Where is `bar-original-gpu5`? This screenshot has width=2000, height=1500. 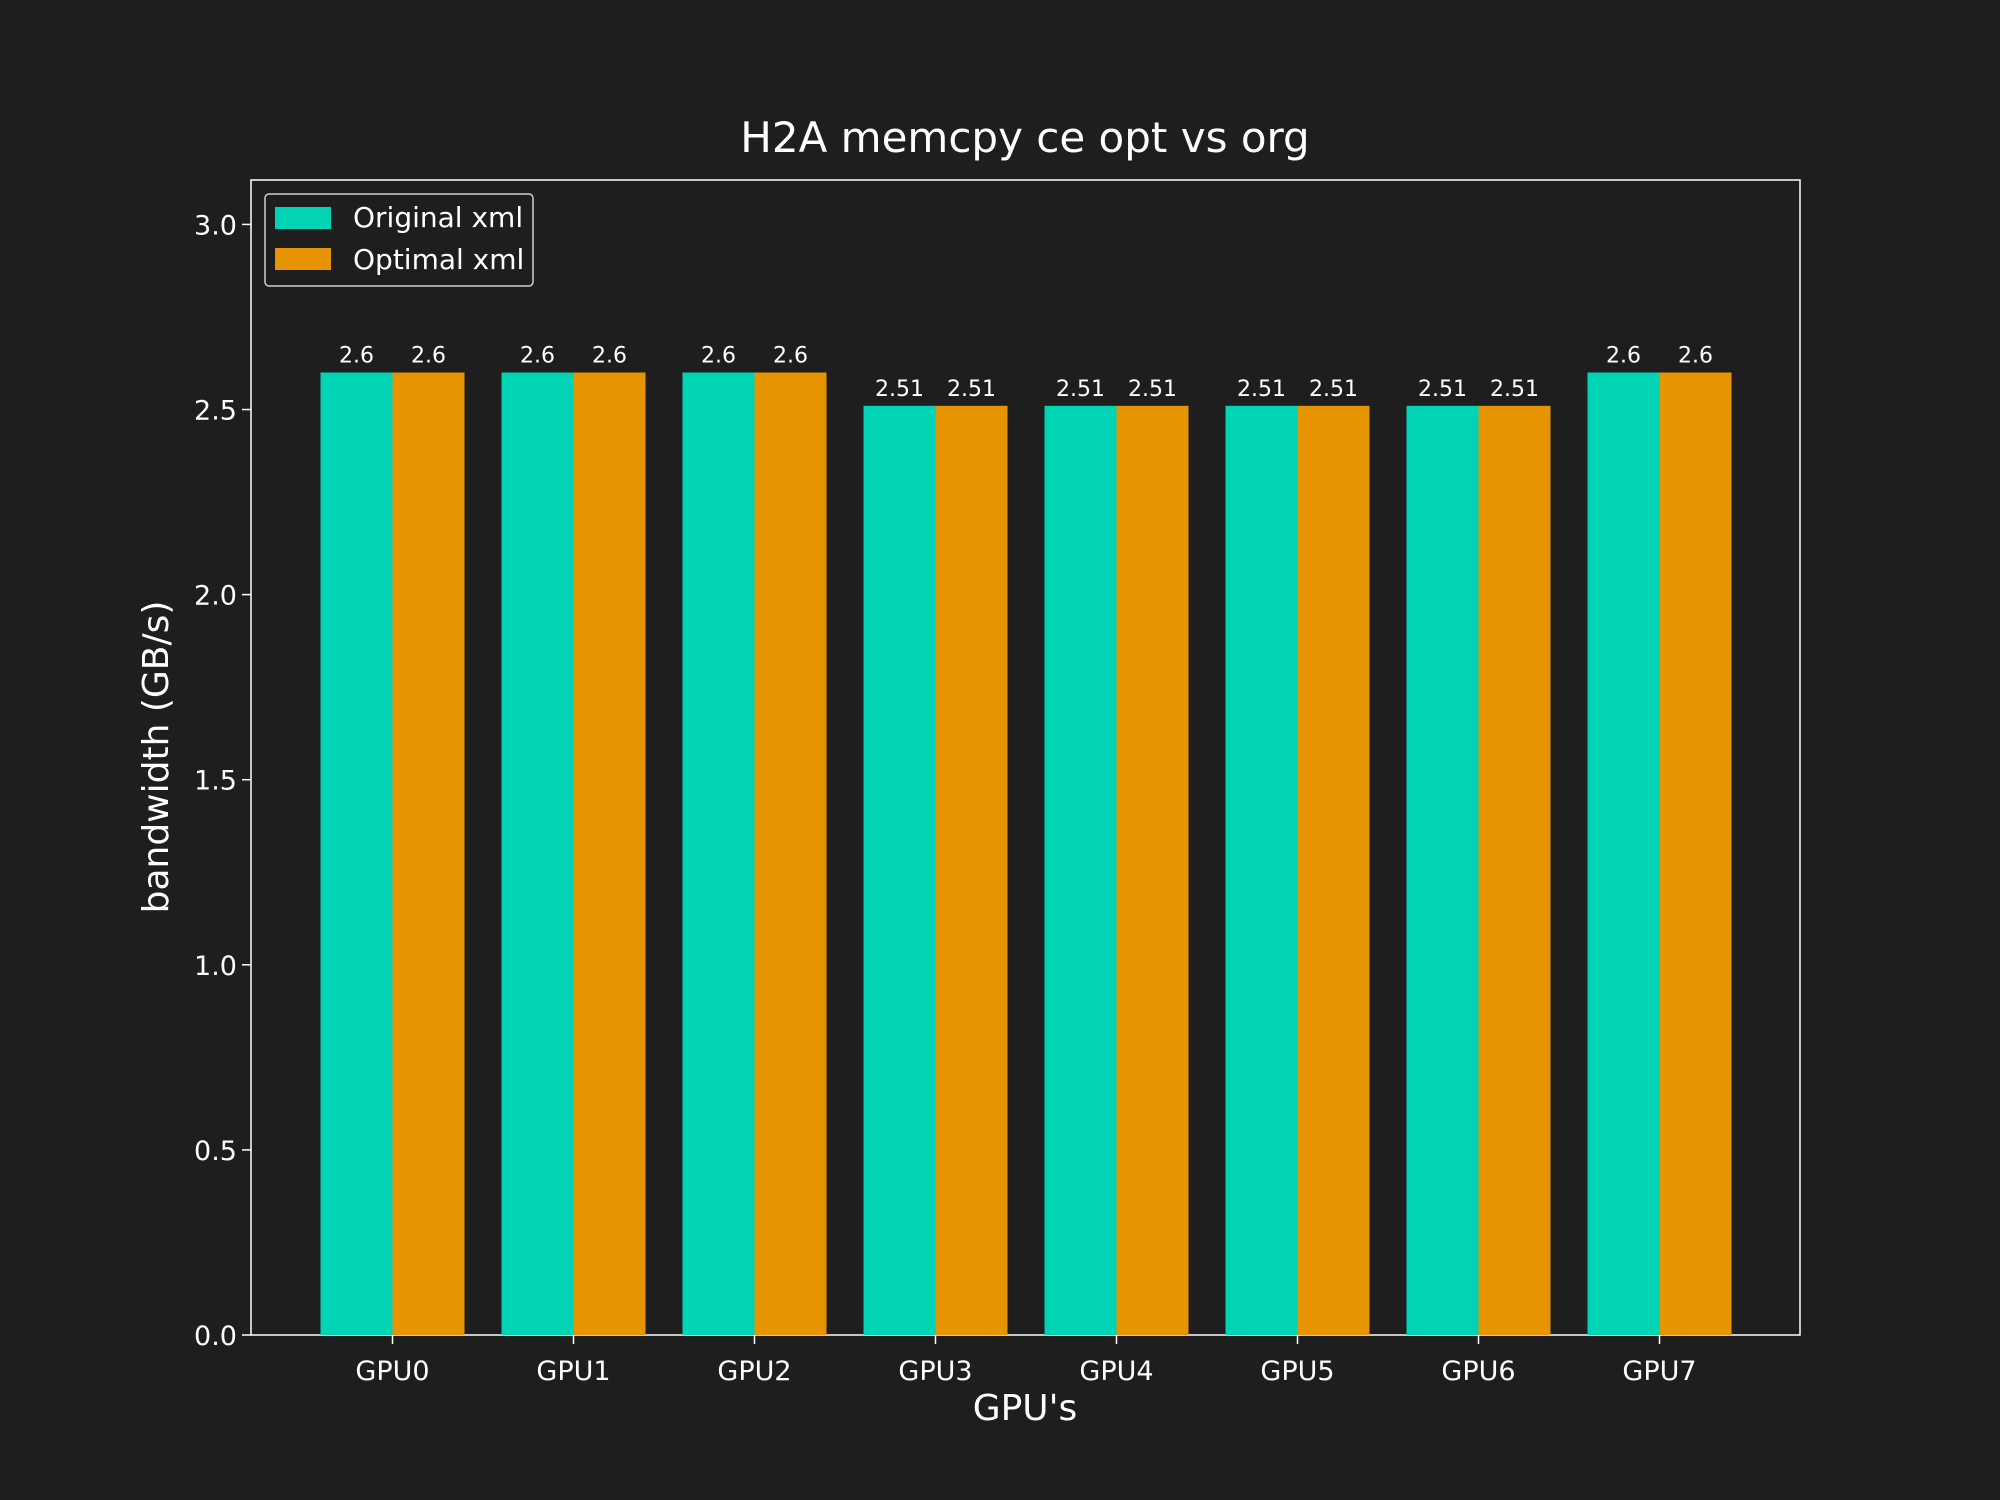 bar-original-gpu5 is located at coordinates (1261, 870).